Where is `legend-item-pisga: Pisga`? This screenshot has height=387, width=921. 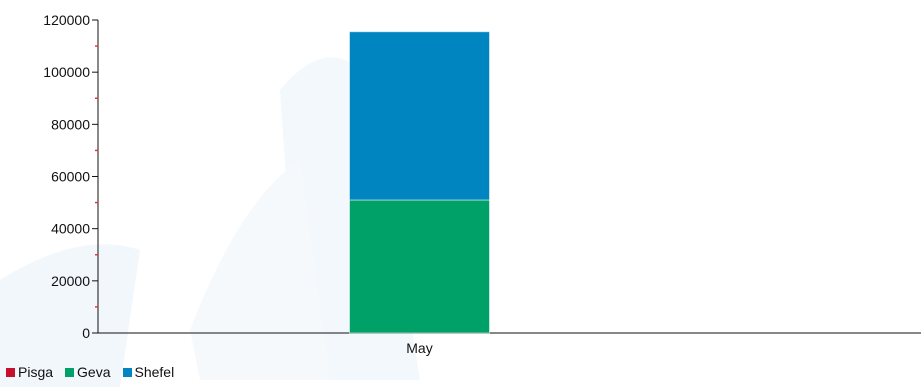 legend-item-pisga: Pisga is located at coordinates (29, 372).